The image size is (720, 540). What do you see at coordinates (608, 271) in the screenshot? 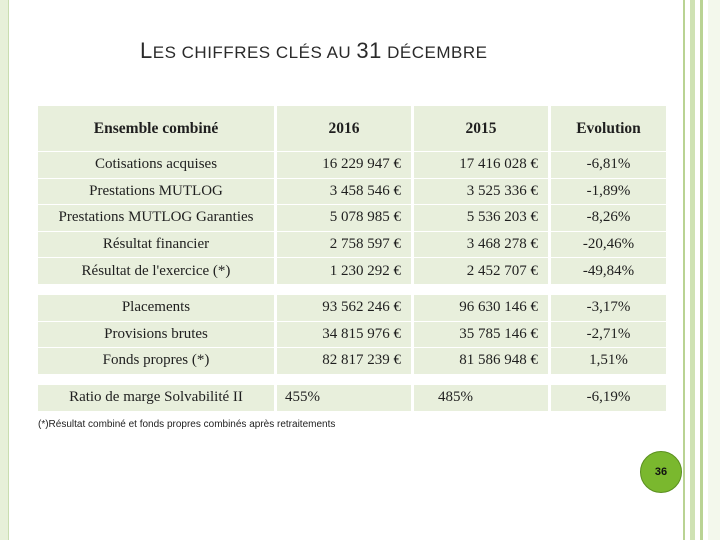
I see `value-evolution: -49,84%` at bounding box center [608, 271].